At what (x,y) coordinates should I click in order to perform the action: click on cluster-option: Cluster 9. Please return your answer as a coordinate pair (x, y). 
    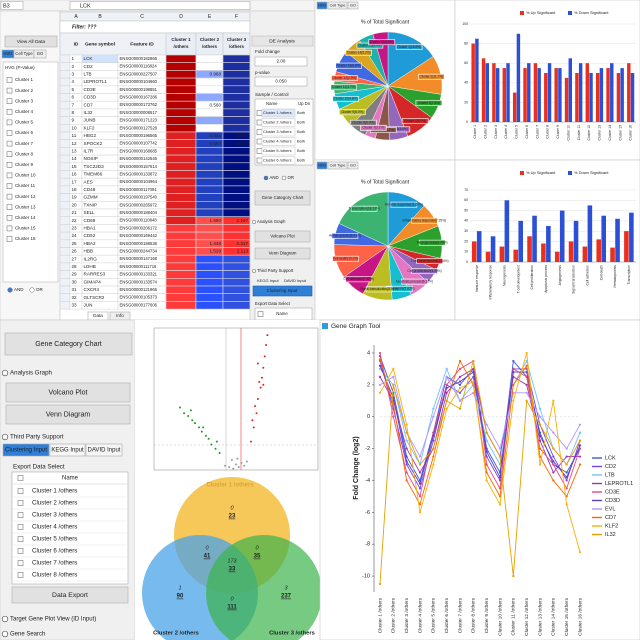
    Looking at the image, I should click on (24, 164).